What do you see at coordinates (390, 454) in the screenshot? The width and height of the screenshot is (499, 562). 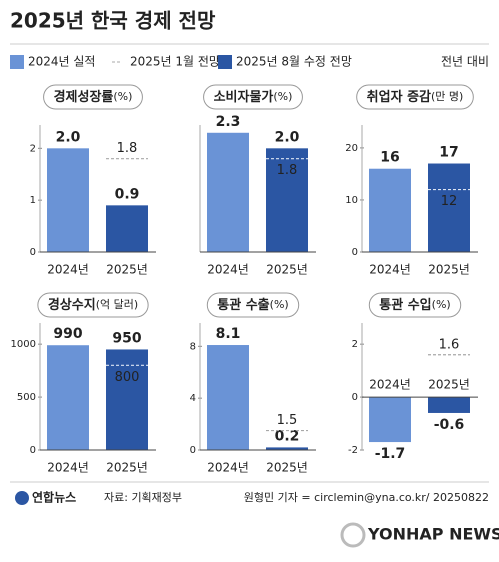 I see `value-label: -1.7` at bounding box center [390, 454].